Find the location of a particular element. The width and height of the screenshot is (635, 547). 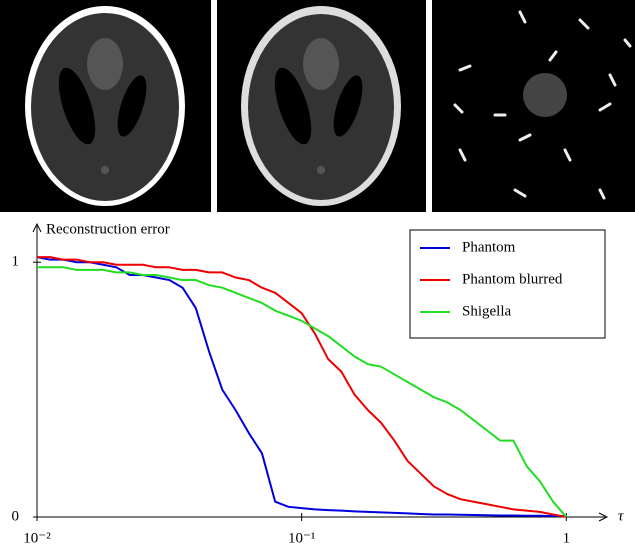

x-tick-label: 10⁻² is located at coordinates (37, 538).